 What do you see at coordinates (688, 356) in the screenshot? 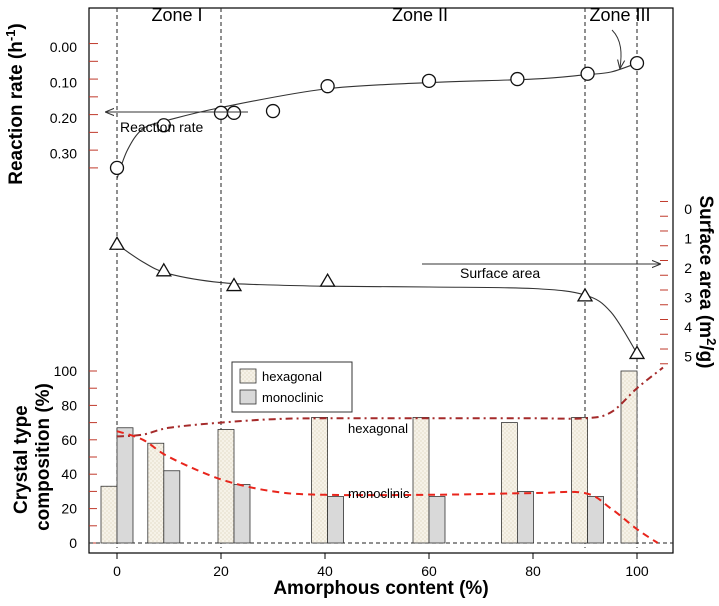
I see `surface-area-tick-label: 5` at bounding box center [688, 356].